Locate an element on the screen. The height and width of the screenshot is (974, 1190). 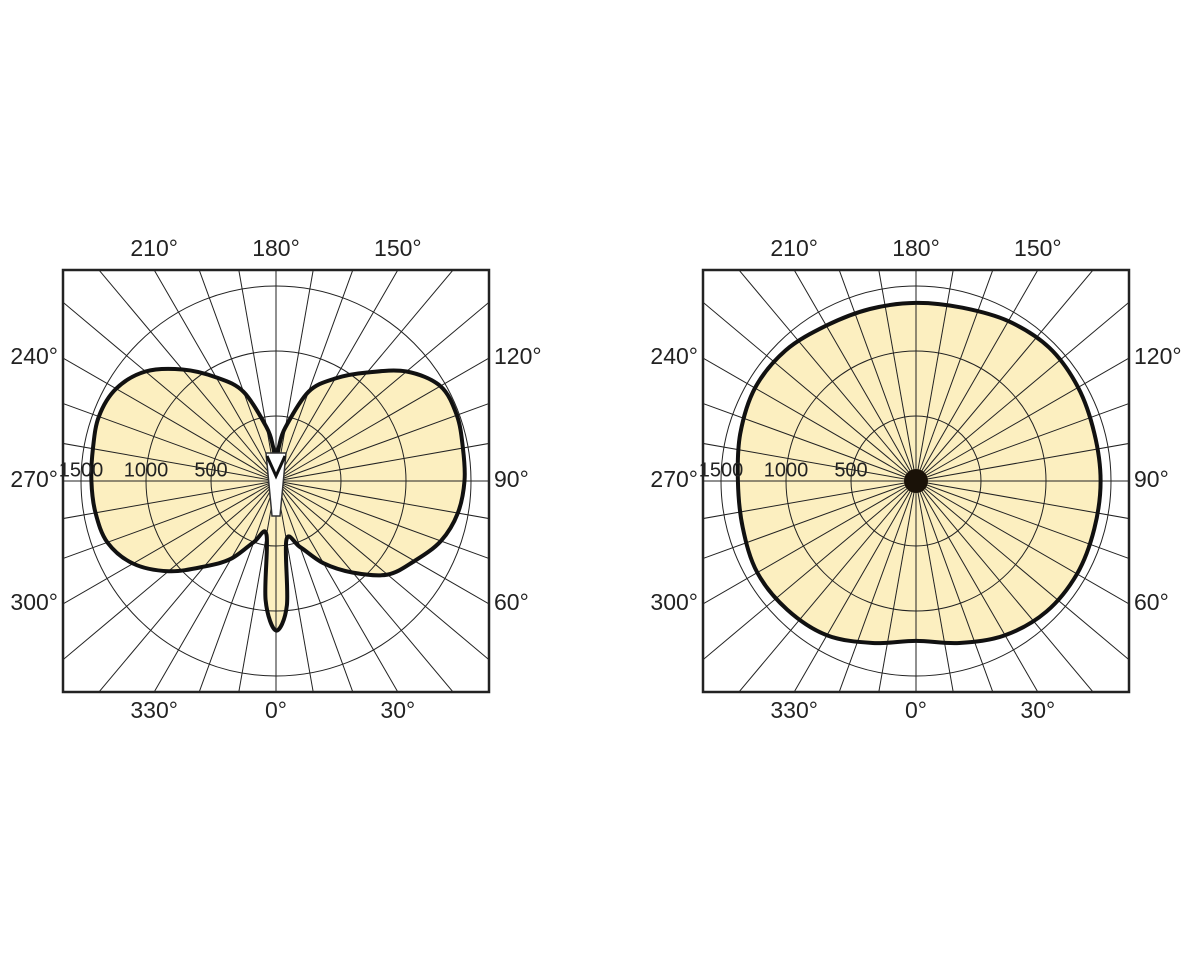
intensity-outline is located at coordinates (919, 473).